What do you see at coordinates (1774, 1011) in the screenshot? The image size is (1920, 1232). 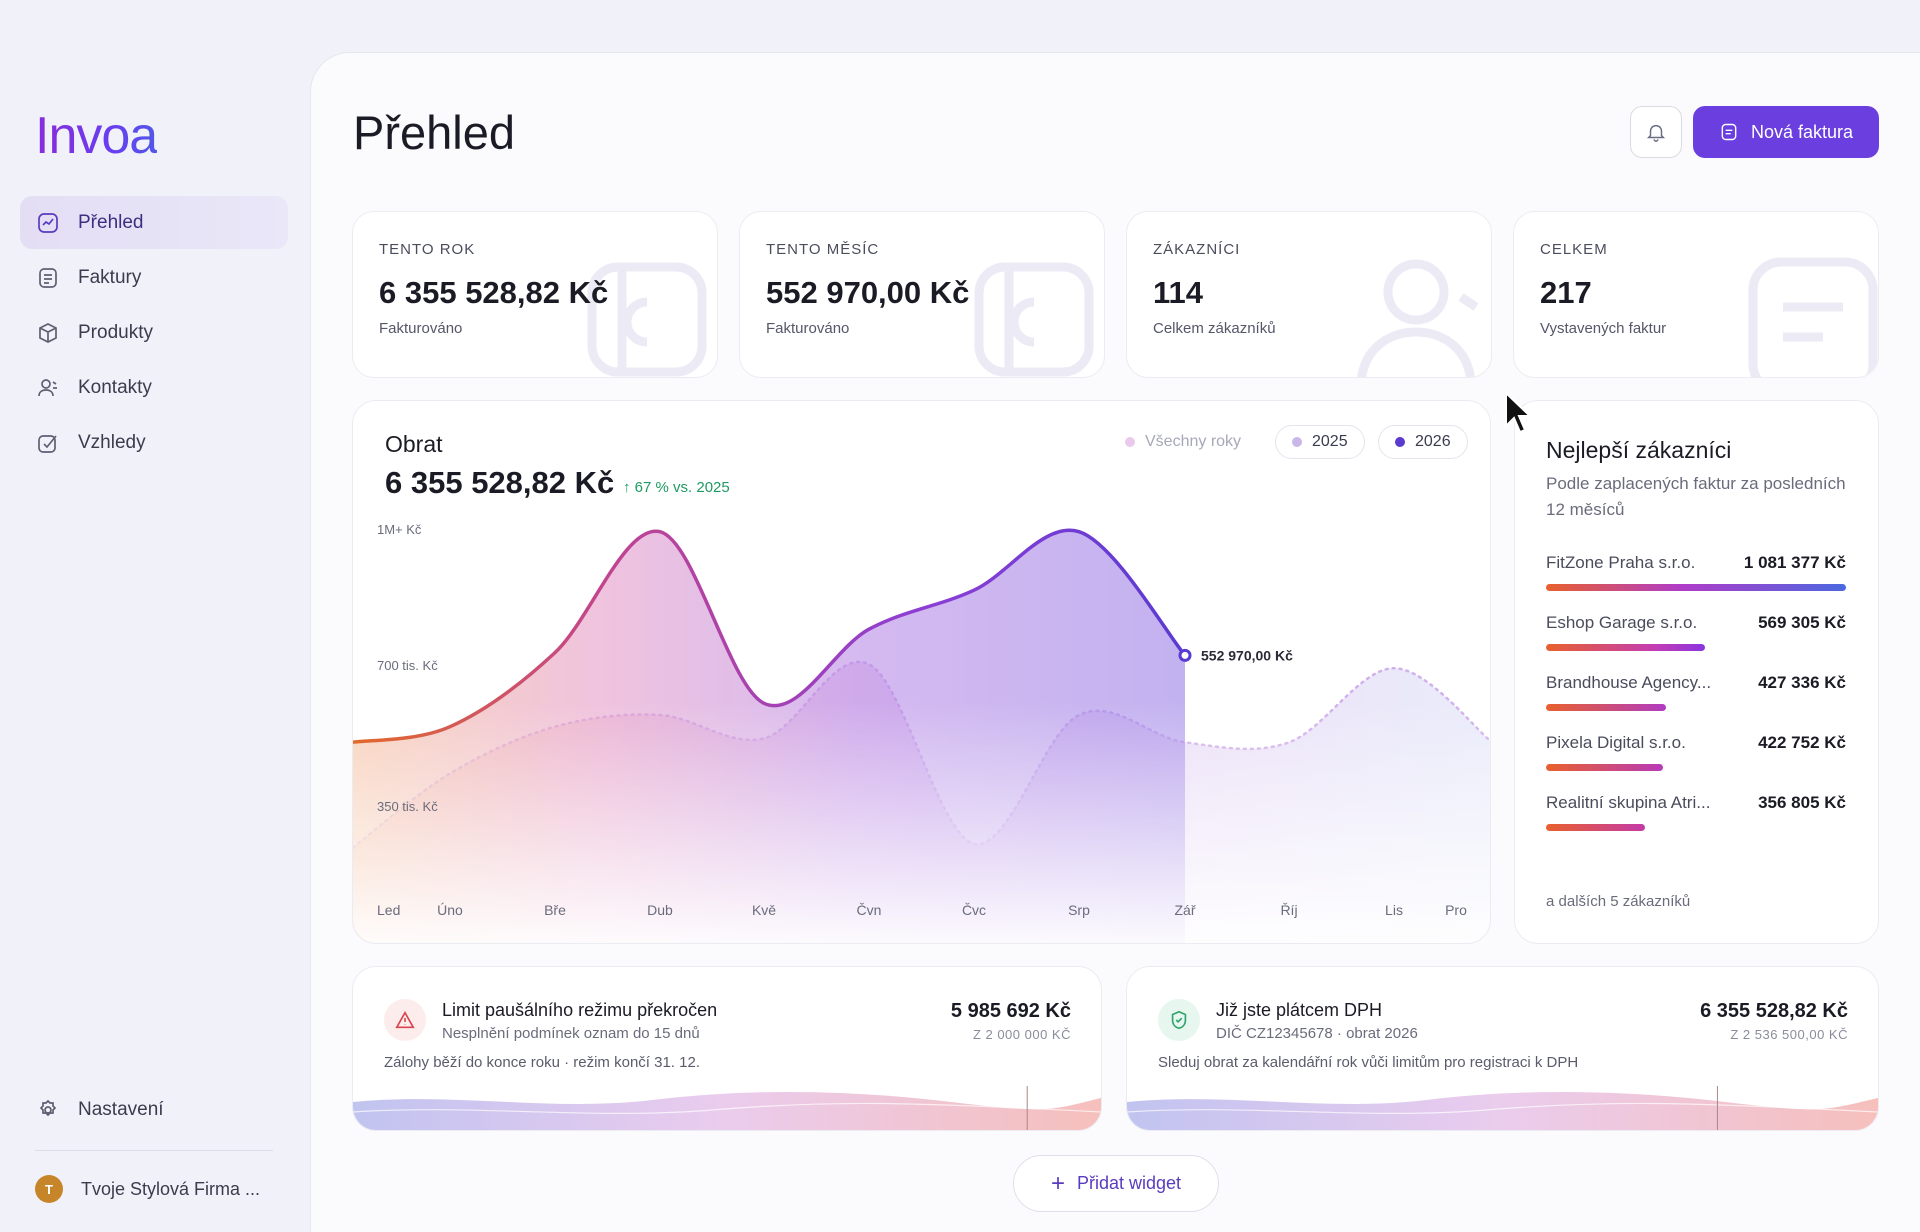 I see `alert-amount: 6 355 528,82 Kč` at bounding box center [1774, 1011].